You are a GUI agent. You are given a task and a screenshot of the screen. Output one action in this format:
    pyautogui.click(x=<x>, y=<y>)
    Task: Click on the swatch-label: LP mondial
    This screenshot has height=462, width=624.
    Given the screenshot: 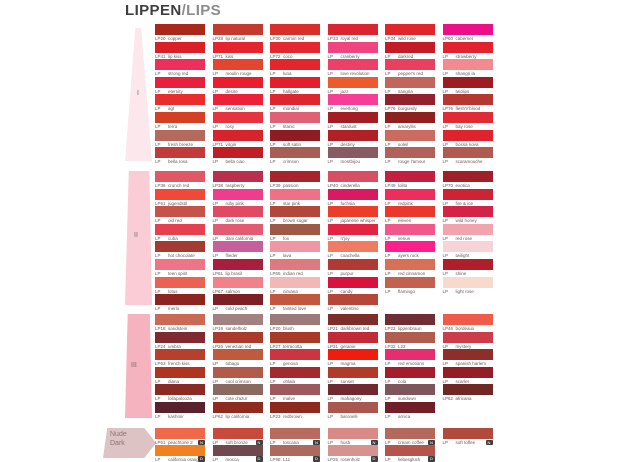 What is the action you would take?
    pyautogui.click(x=295, y=108)
    